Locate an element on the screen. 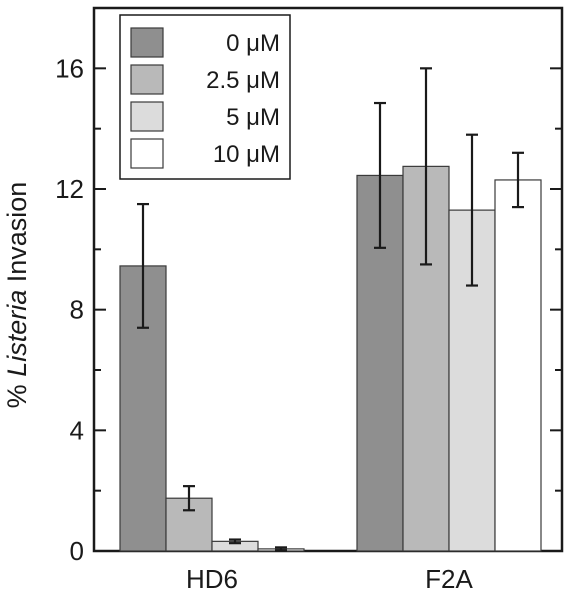 This screenshot has width=571, height=600. x-axis: HD6 F2A is located at coordinates (330, 579).